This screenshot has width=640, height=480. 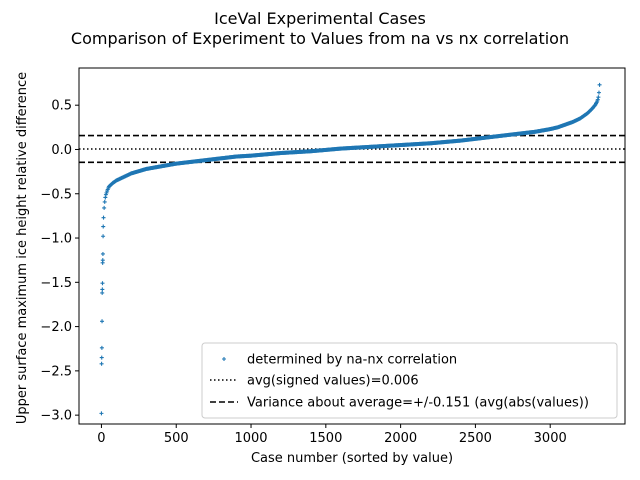 I want to click on y-tick-label: −3.0, so click(x=56, y=416).